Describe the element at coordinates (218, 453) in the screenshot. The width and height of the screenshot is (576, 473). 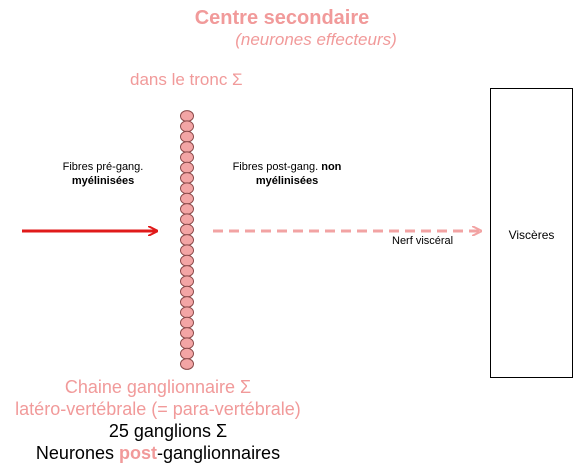
I see `neurons-suffix: -ganglionnaires` at that location.